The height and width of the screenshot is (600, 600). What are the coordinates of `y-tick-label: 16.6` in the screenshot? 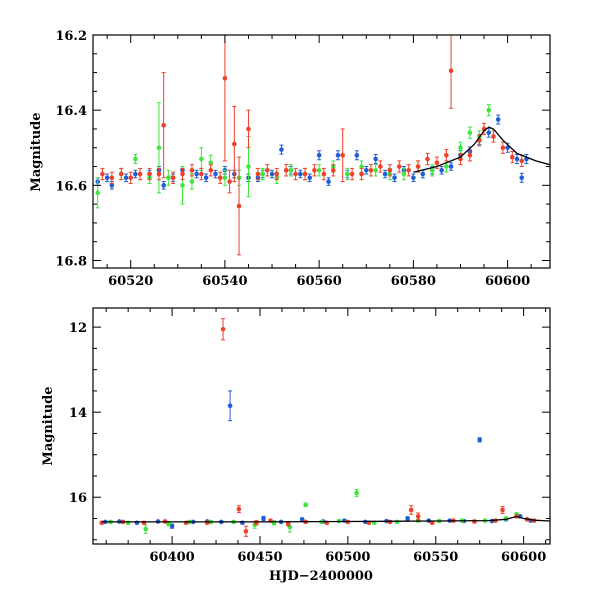 It's located at (71, 186).